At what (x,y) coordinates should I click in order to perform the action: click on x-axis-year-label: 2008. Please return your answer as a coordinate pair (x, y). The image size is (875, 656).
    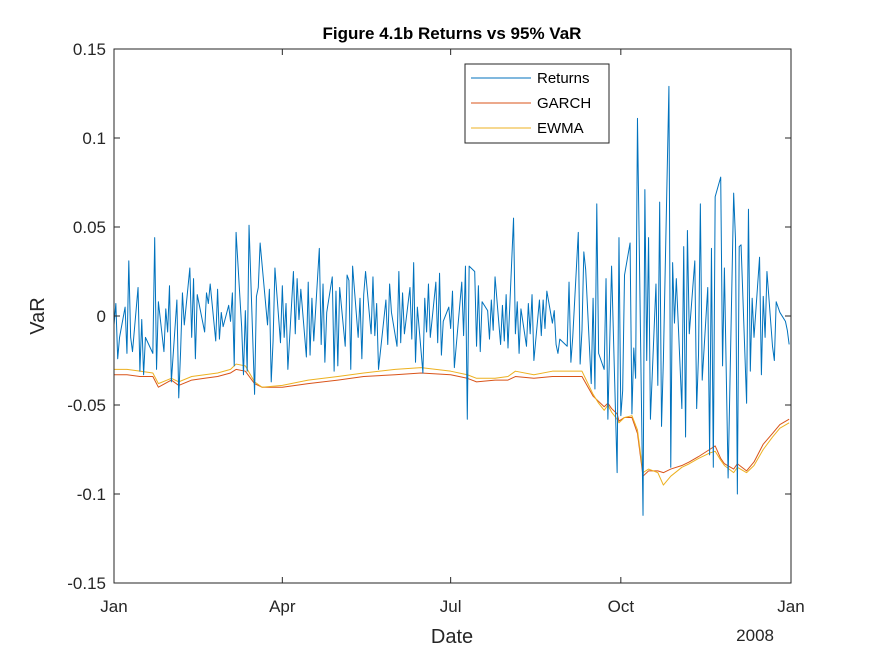
    Looking at the image, I should click on (755, 635).